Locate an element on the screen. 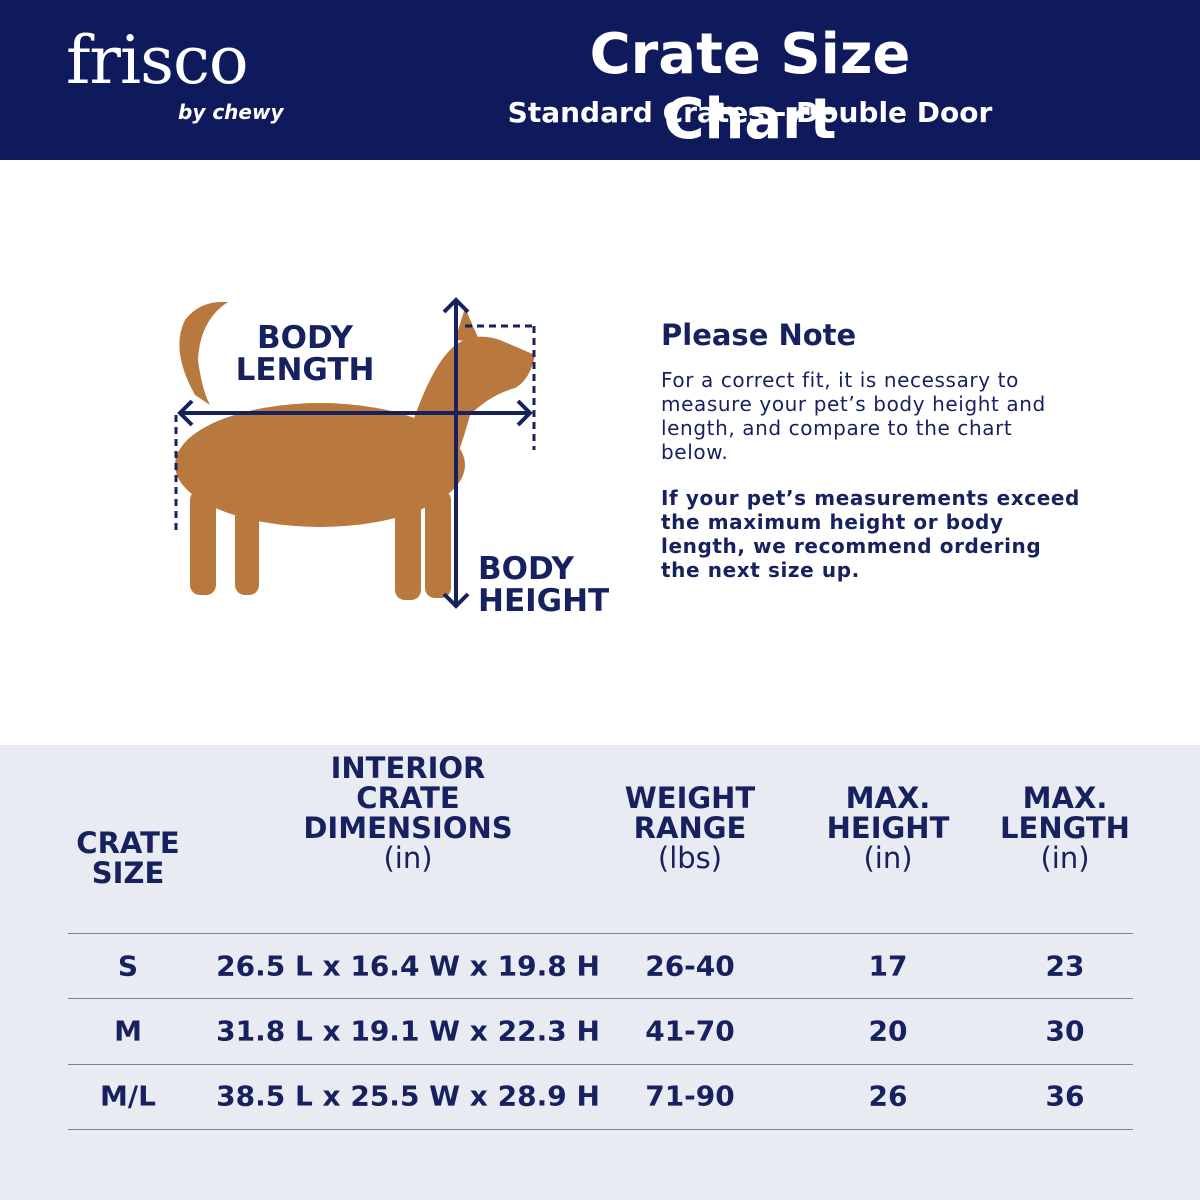 The height and width of the screenshot is (1200, 1200). header-line: WEIGHT is located at coordinates (690, 798).